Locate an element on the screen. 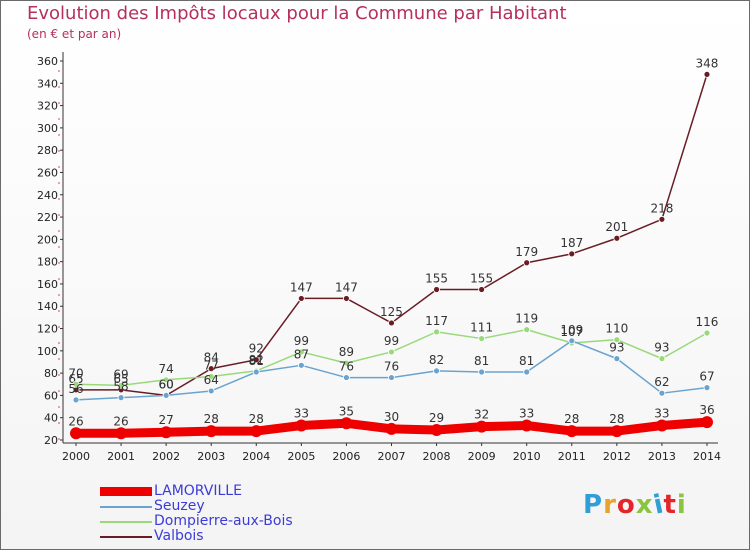 This screenshot has height=550, width=750. data-label-dompierre-aux-bois: 82 is located at coordinates (256, 360).